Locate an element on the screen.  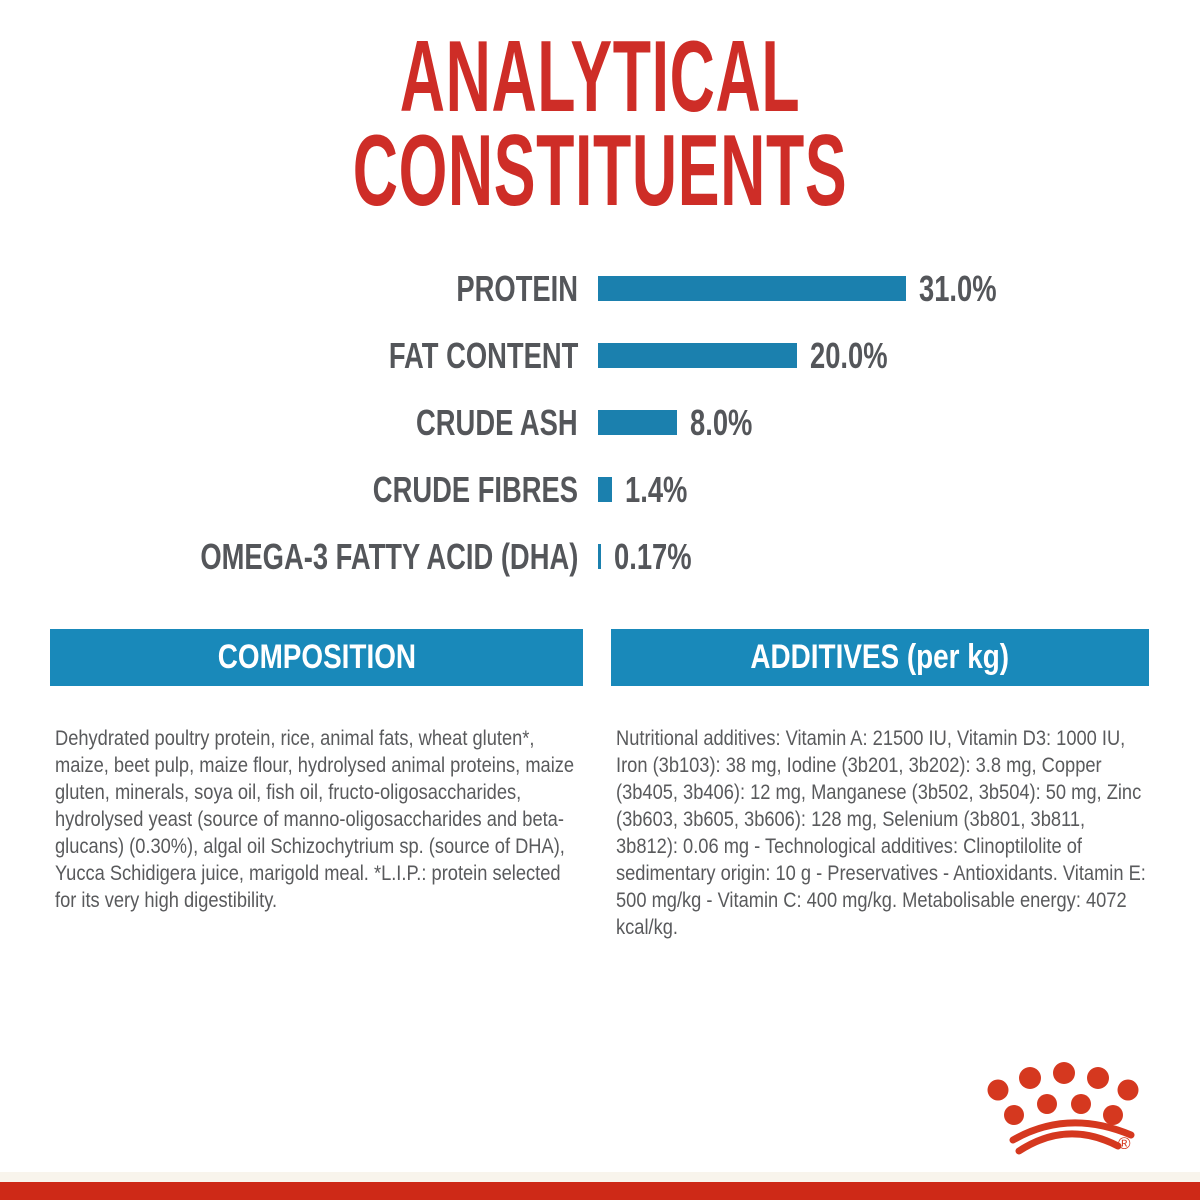
bar-value: 31.0% is located at coordinates (958, 288).